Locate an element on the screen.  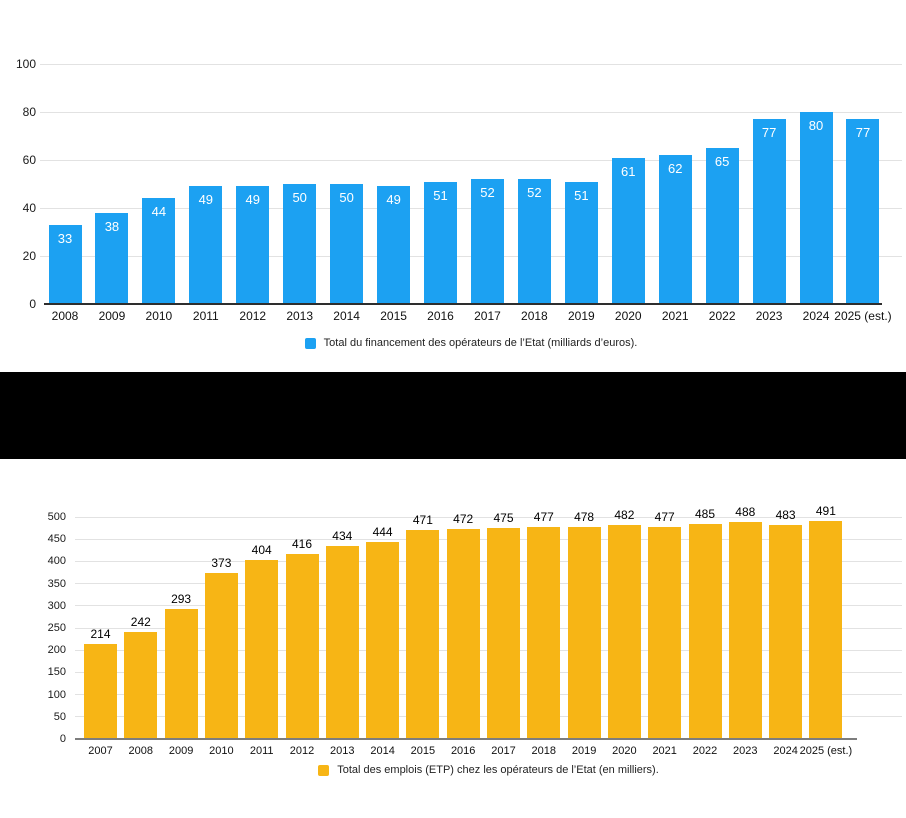
bar-value-label: 38 is located at coordinates (112, 226).